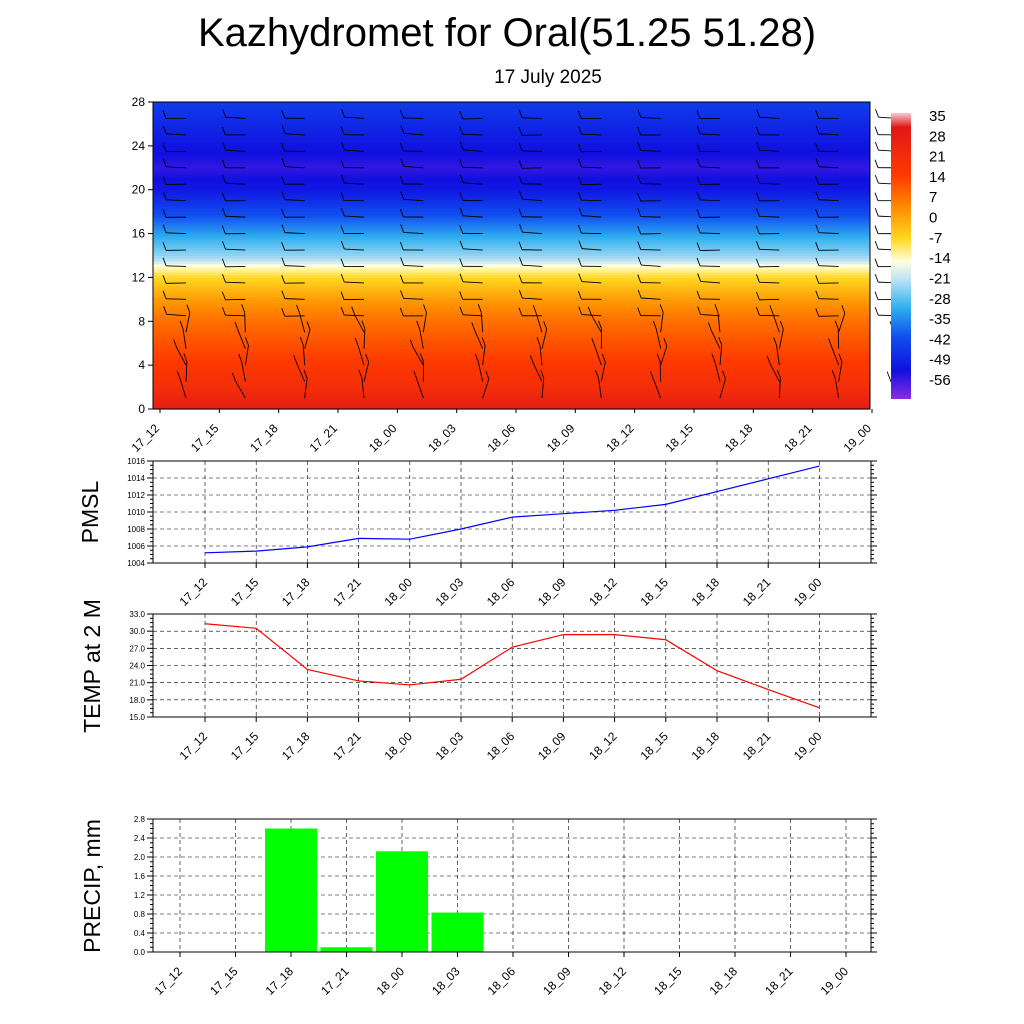  Describe the element at coordinates (603, 592) in the screenshot. I see `xtick-label: 18_12` at that location.